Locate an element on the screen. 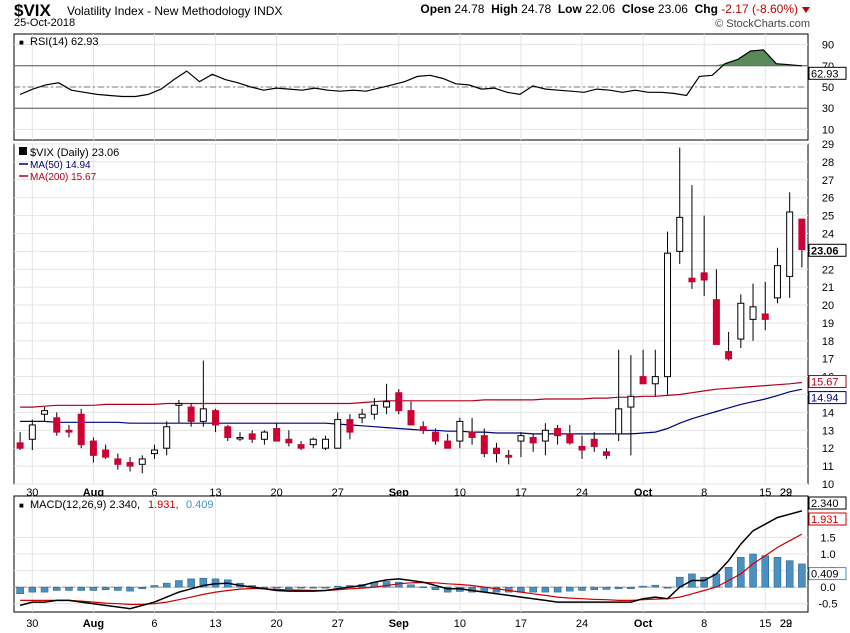 Image resolution: width=850 pixels, height=633 pixels. macd-tick-0: -0.5 is located at coordinates (828, 605).